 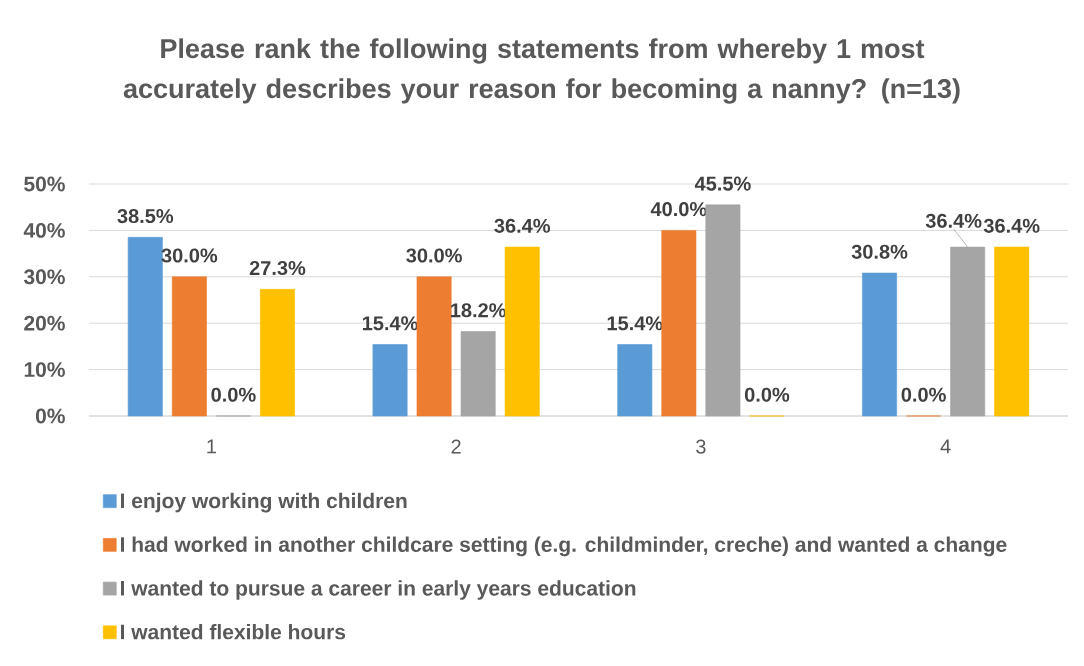 What do you see at coordinates (701, 446) in the screenshot?
I see `x-tick-label: 3` at bounding box center [701, 446].